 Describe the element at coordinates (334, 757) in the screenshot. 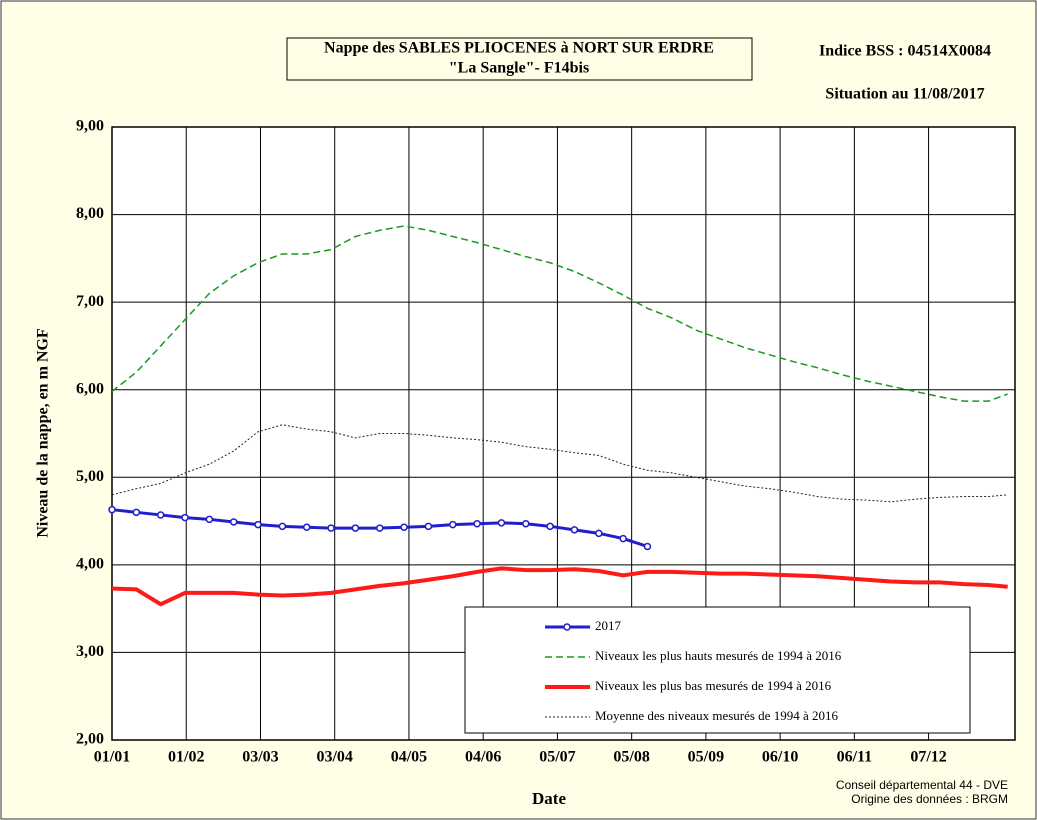

I see `x-tick-label: 03/04` at that location.